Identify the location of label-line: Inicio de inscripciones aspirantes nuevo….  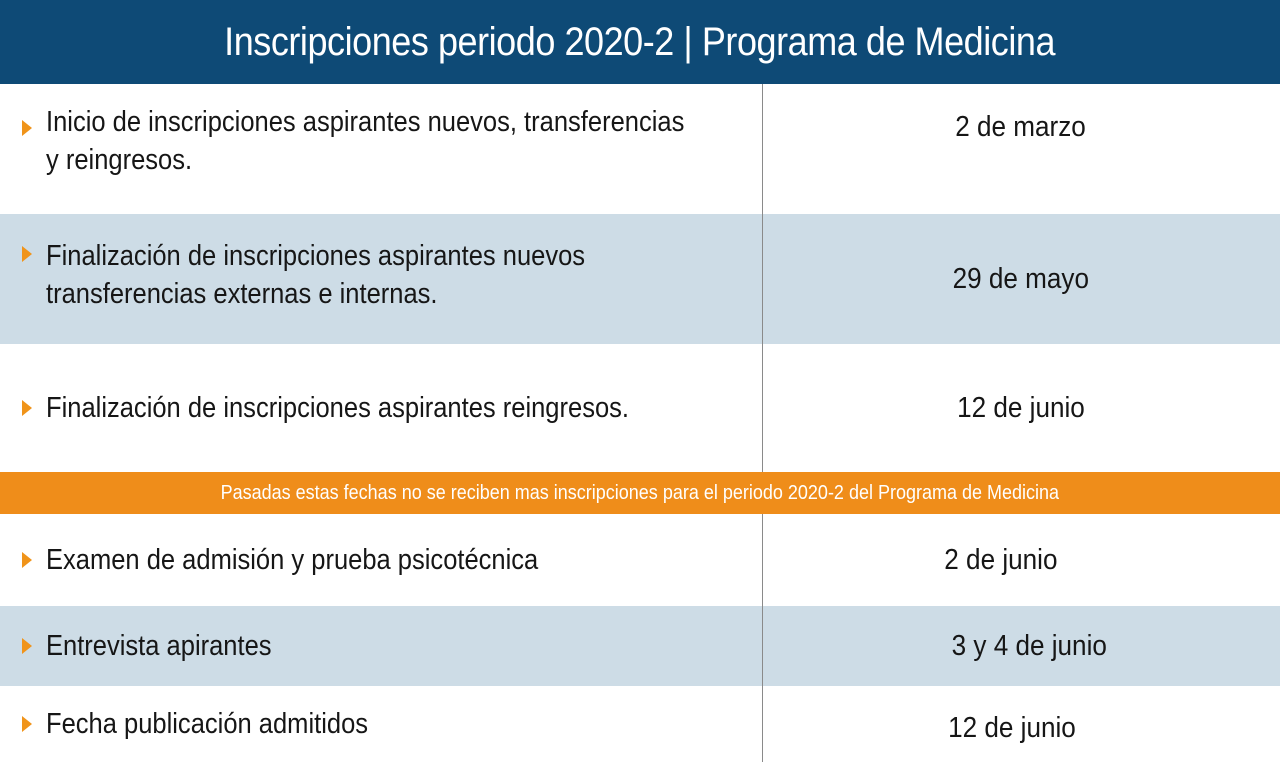
(365, 122).